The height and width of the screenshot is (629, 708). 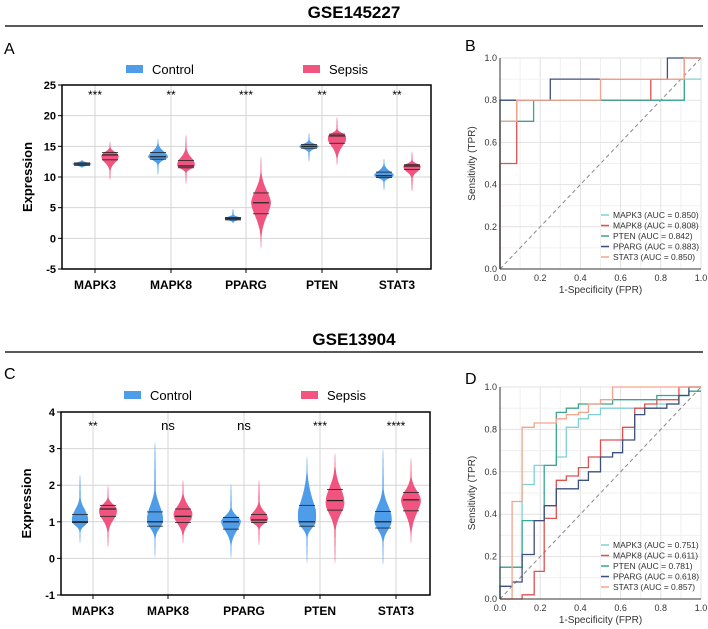 I want to click on y-tick-label: 2, so click(x=52, y=486).